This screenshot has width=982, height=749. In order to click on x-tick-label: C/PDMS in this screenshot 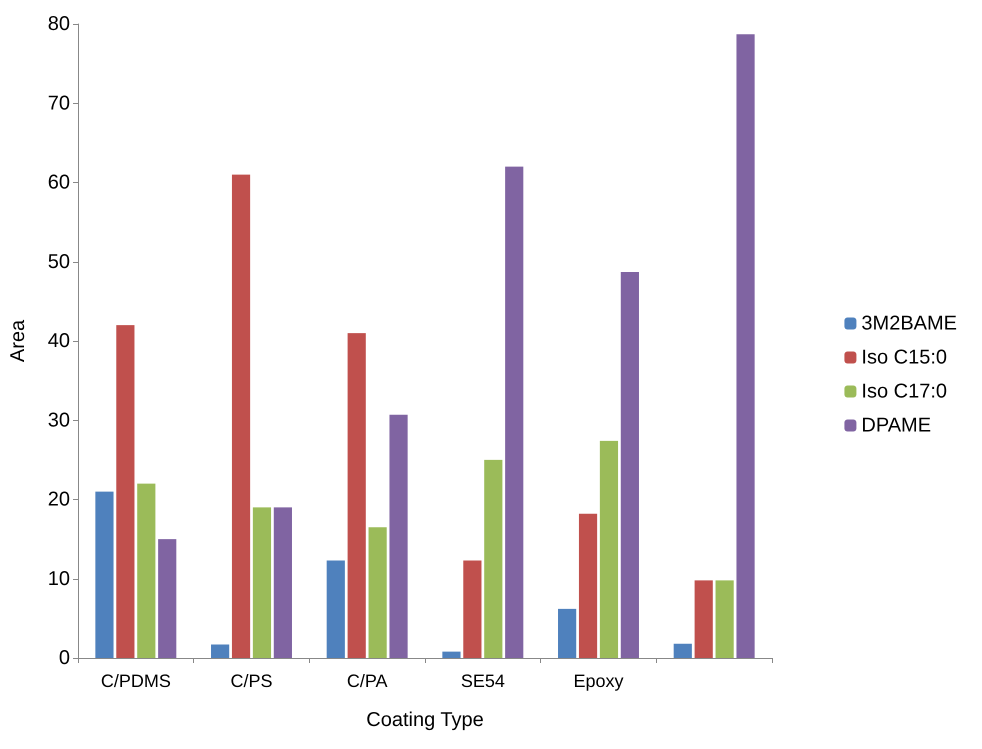, I will do `click(135, 681)`.